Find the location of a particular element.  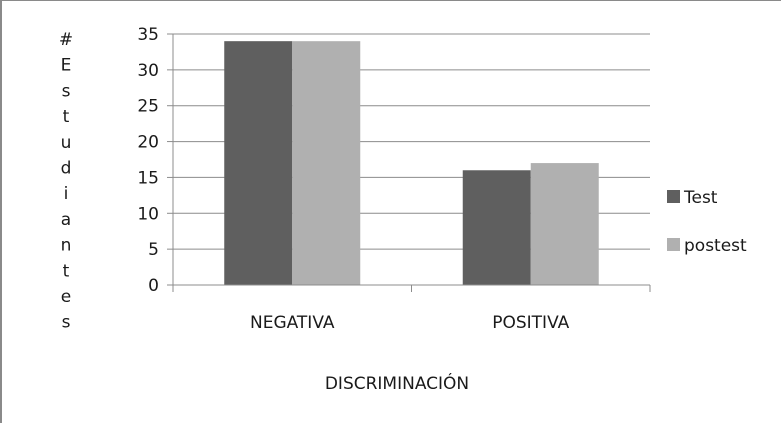

y-tick-label: 15 is located at coordinates (148, 178).